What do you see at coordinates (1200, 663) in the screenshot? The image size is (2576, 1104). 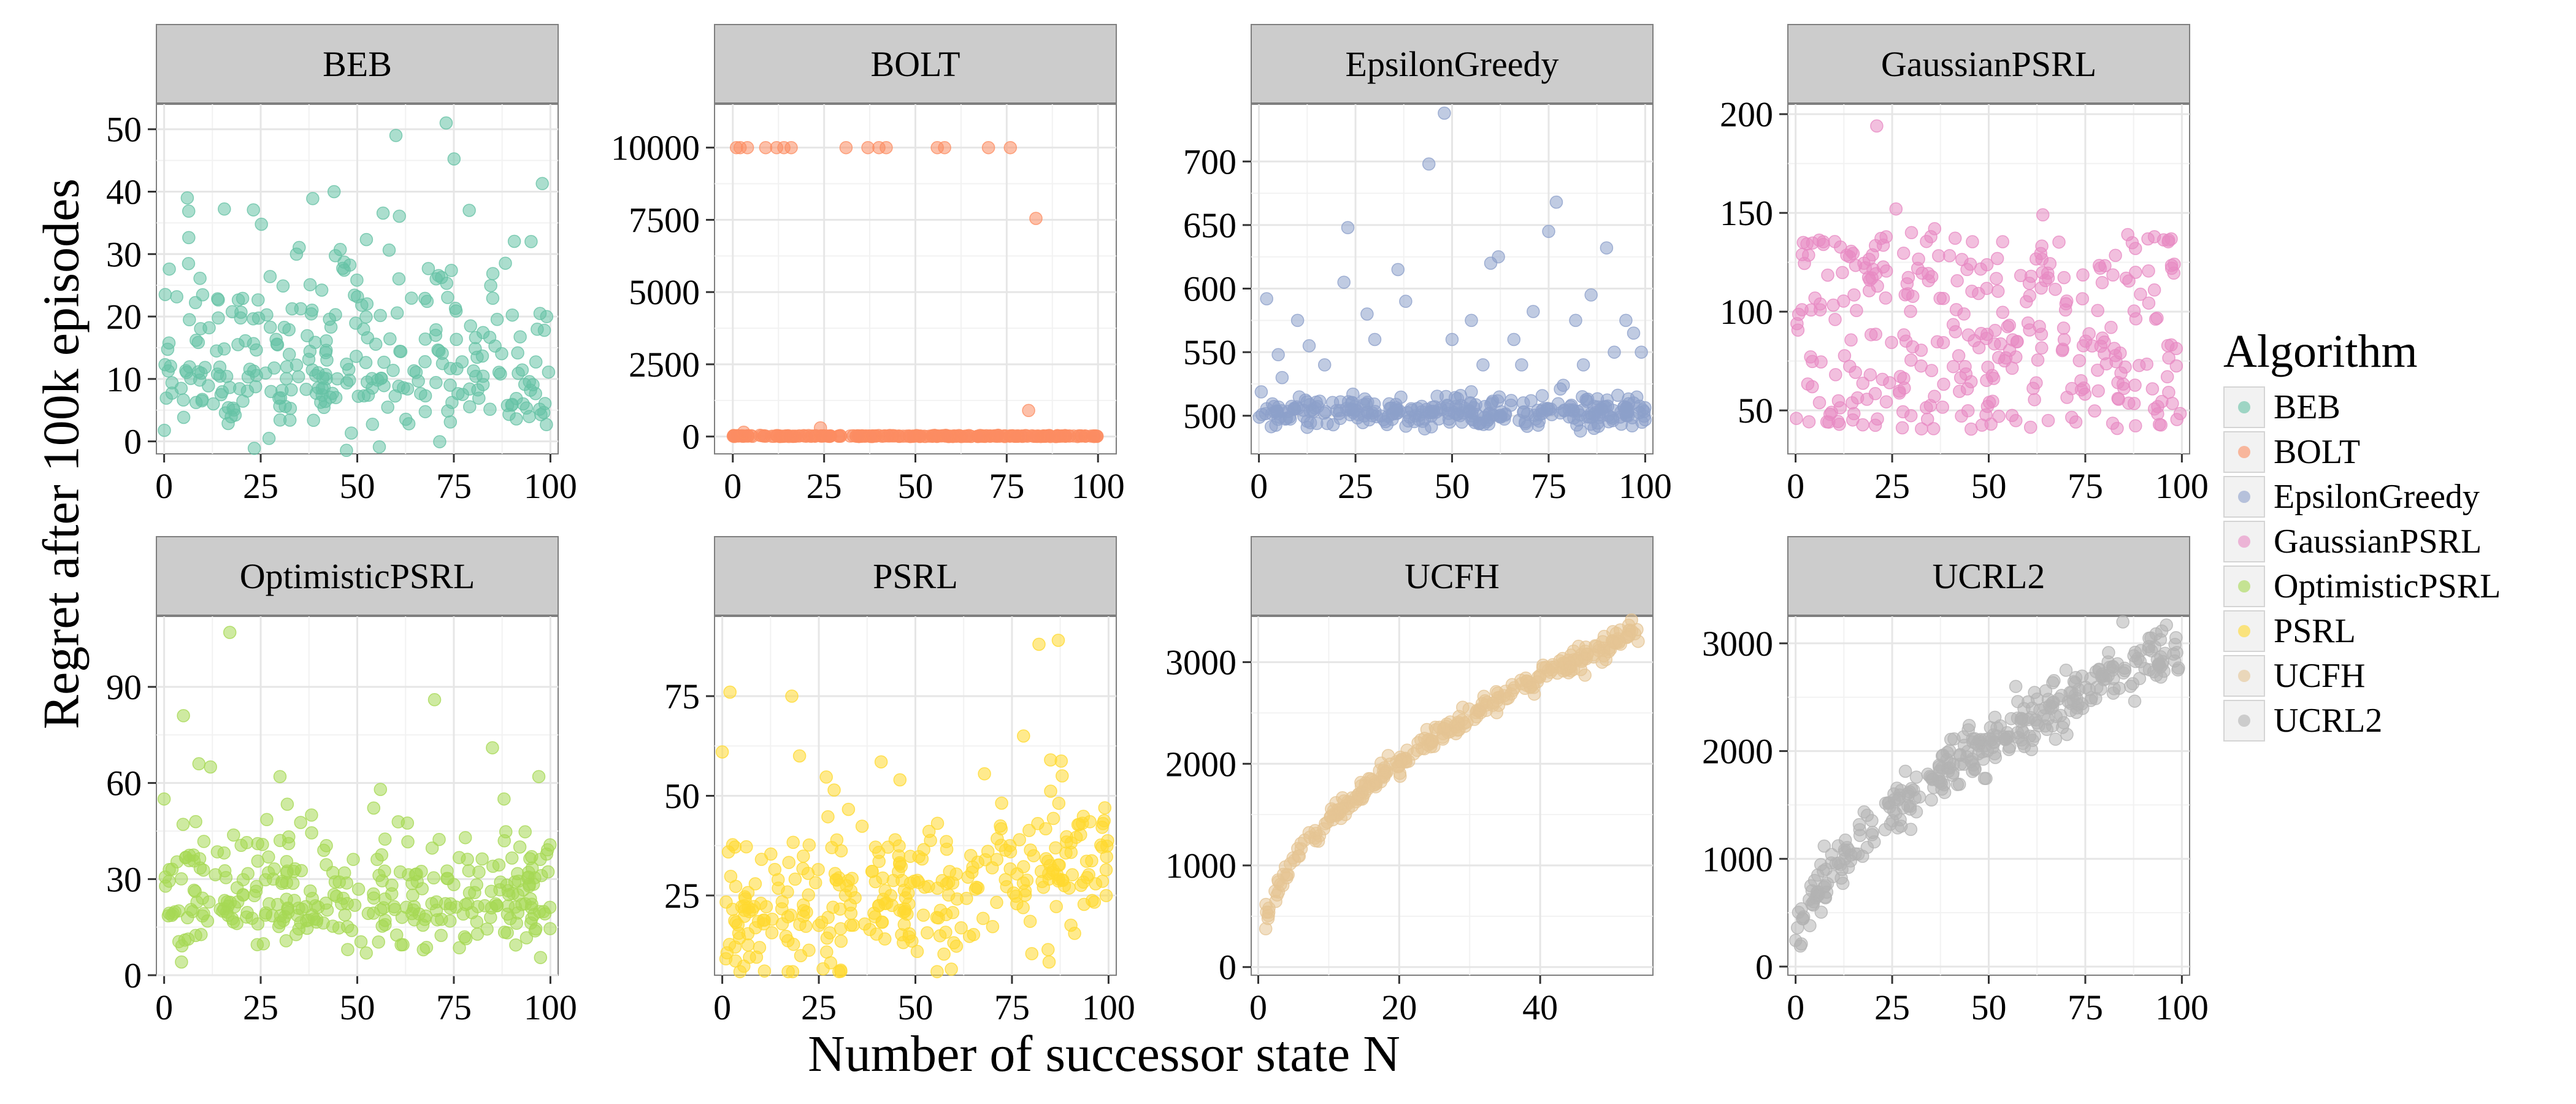 I see `y-tick-label: 3000` at bounding box center [1200, 663].